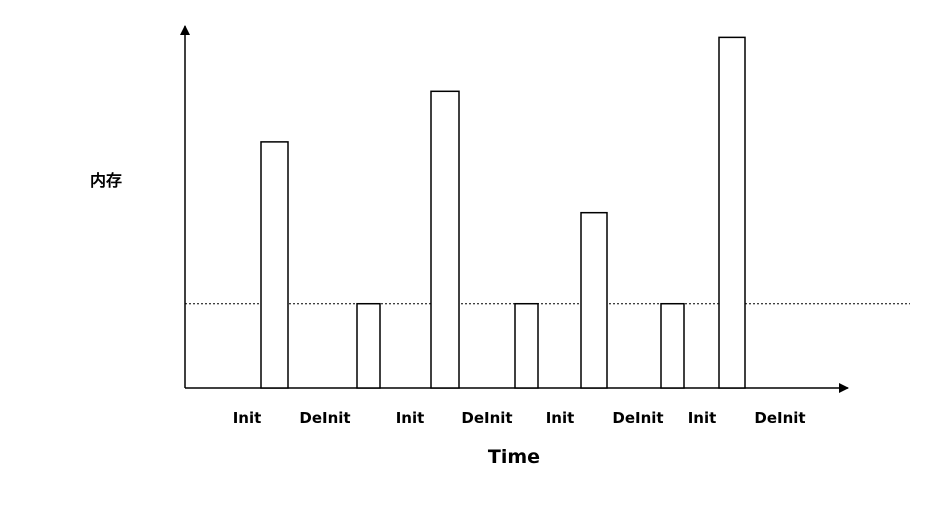 The height and width of the screenshot is (513, 936). What do you see at coordinates (324, 418) in the screenshot?
I see `category-label-2: DeInit` at bounding box center [324, 418].